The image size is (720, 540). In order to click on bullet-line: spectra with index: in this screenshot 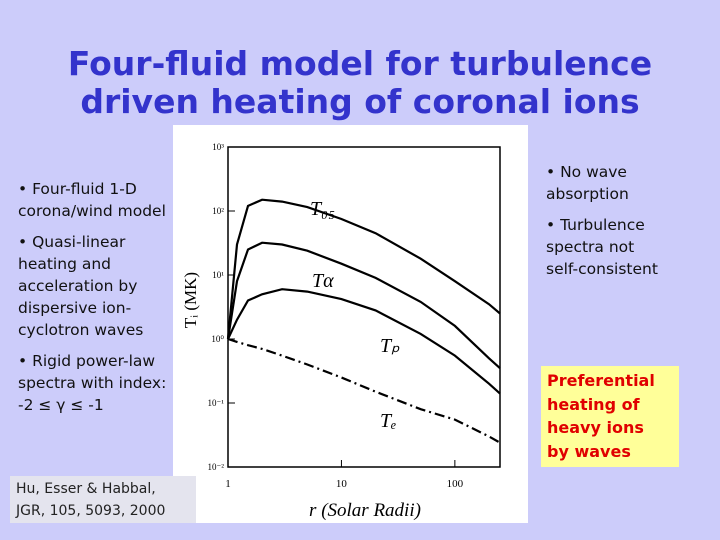, I will do `click(92, 383)`.